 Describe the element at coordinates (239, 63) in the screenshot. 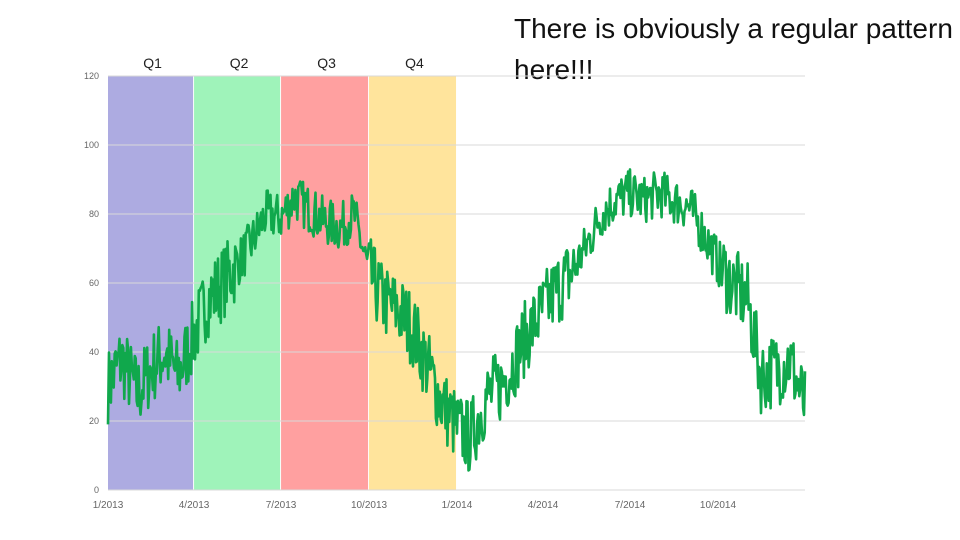

I see `quarter-label: Q2` at that location.